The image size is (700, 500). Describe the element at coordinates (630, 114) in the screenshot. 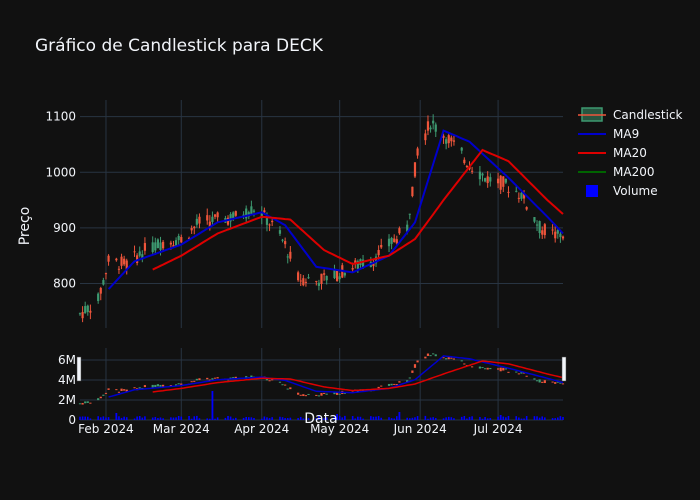

I see `legend-item: Candlestick` at that location.